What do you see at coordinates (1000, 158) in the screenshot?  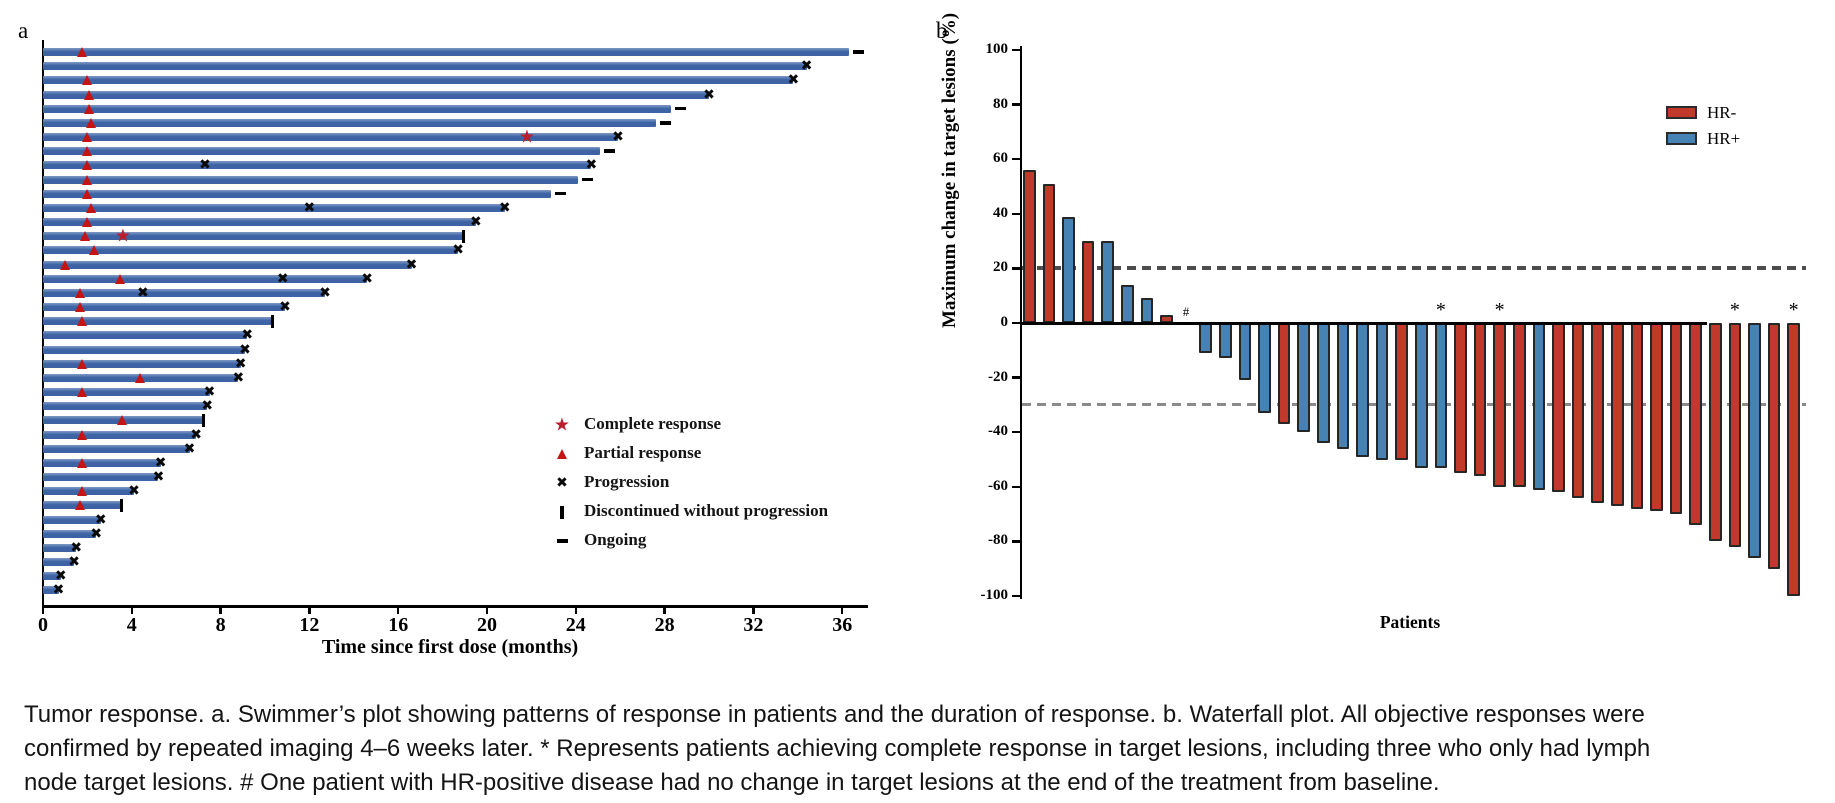 I see `y-tick-label: 60` at bounding box center [1000, 158].